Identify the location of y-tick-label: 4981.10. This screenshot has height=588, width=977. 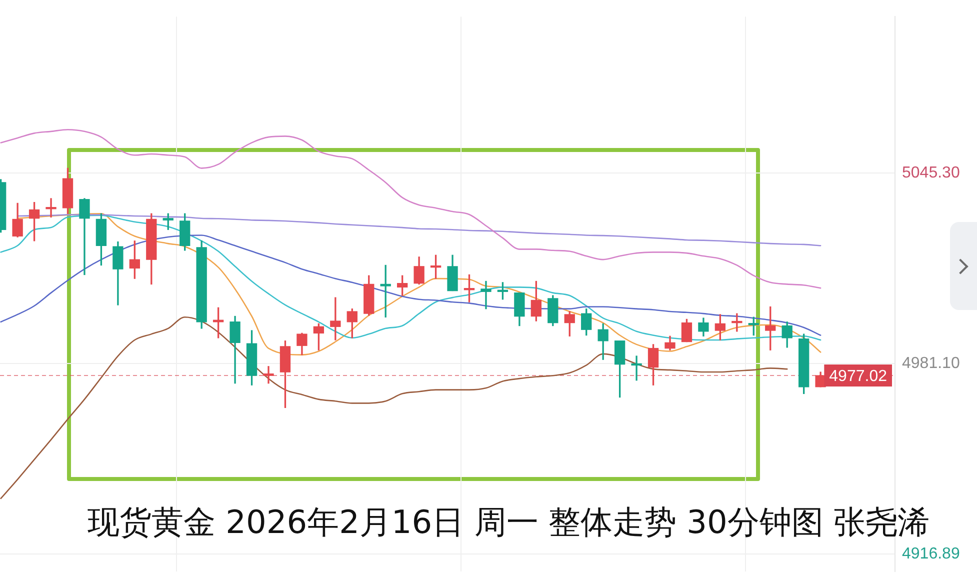
(931, 363).